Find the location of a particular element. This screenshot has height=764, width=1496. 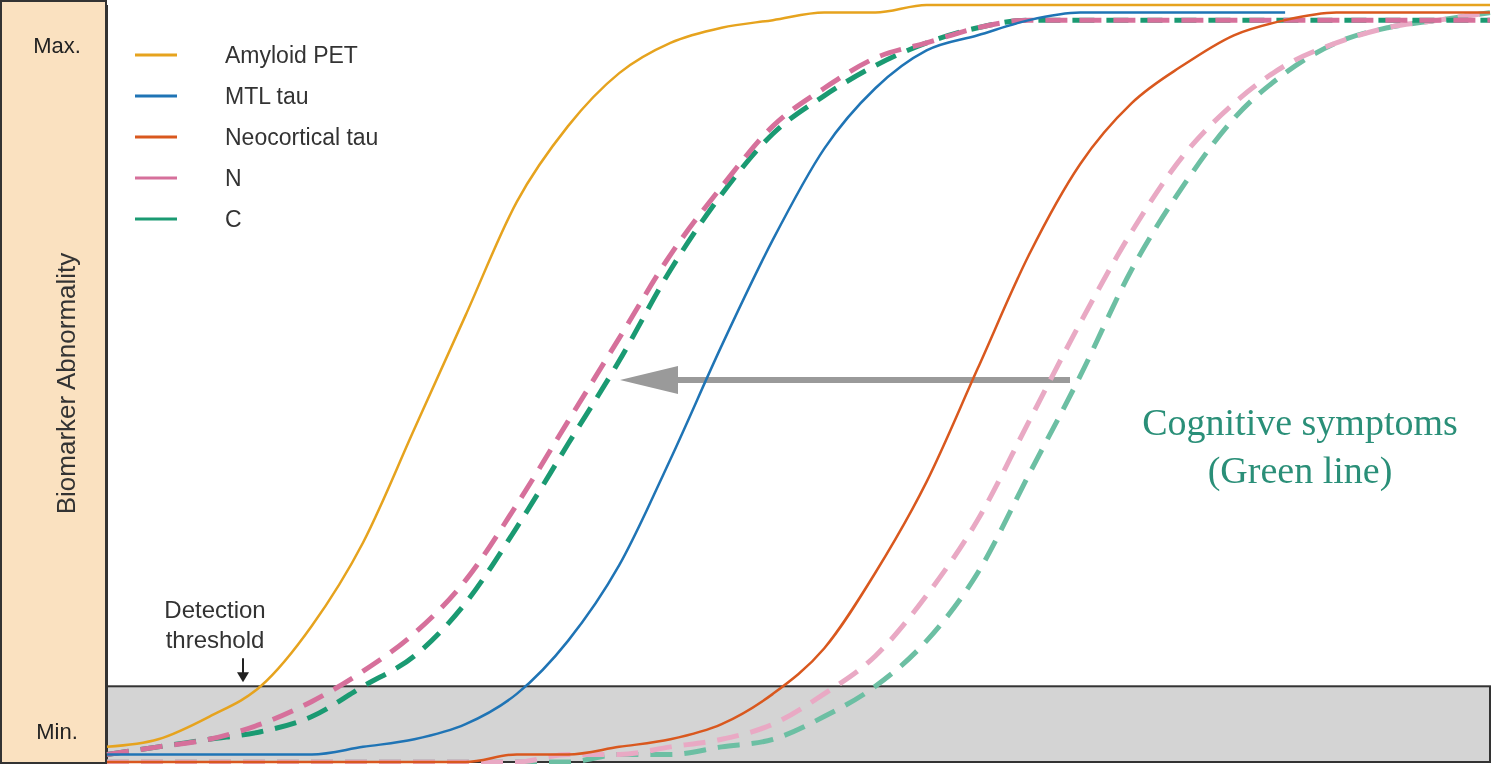

annotation: Cognitive symptoms (Green line) is located at coordinates (1300, 446).